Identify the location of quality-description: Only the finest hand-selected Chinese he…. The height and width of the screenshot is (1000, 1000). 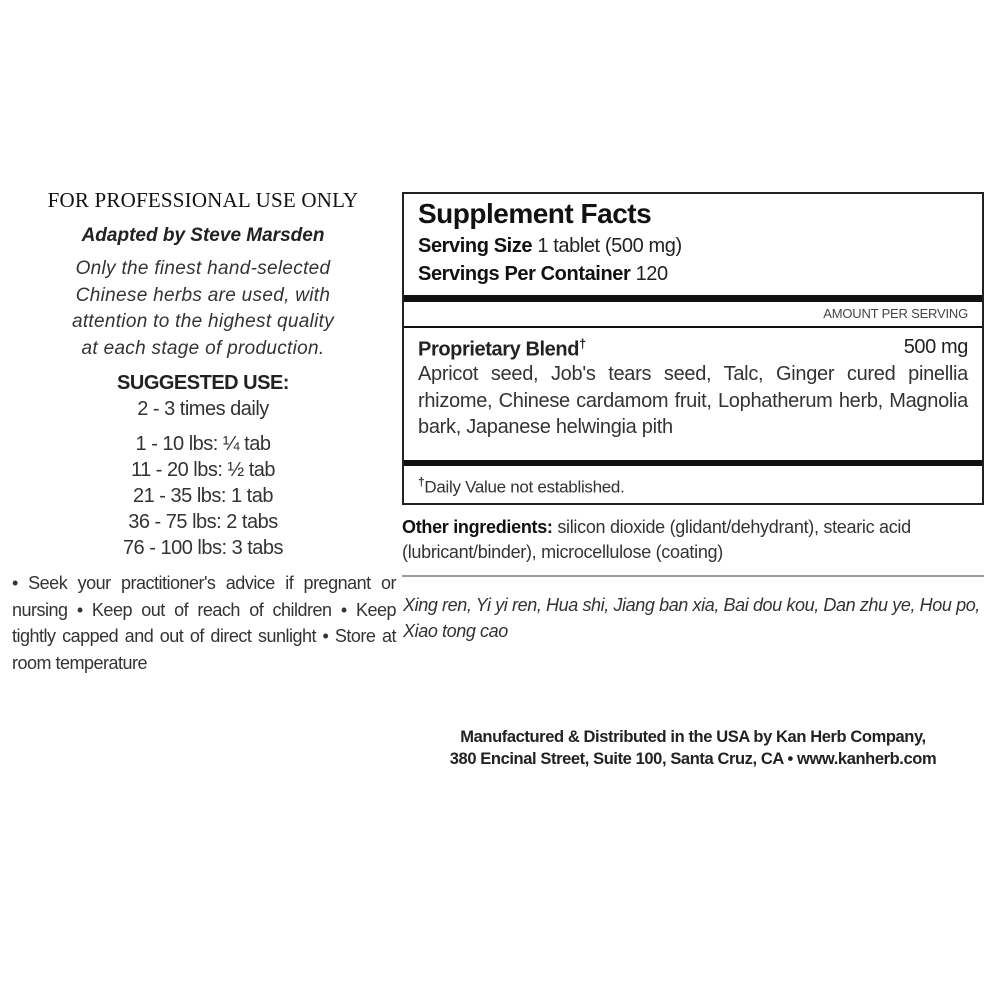
(203, 309).